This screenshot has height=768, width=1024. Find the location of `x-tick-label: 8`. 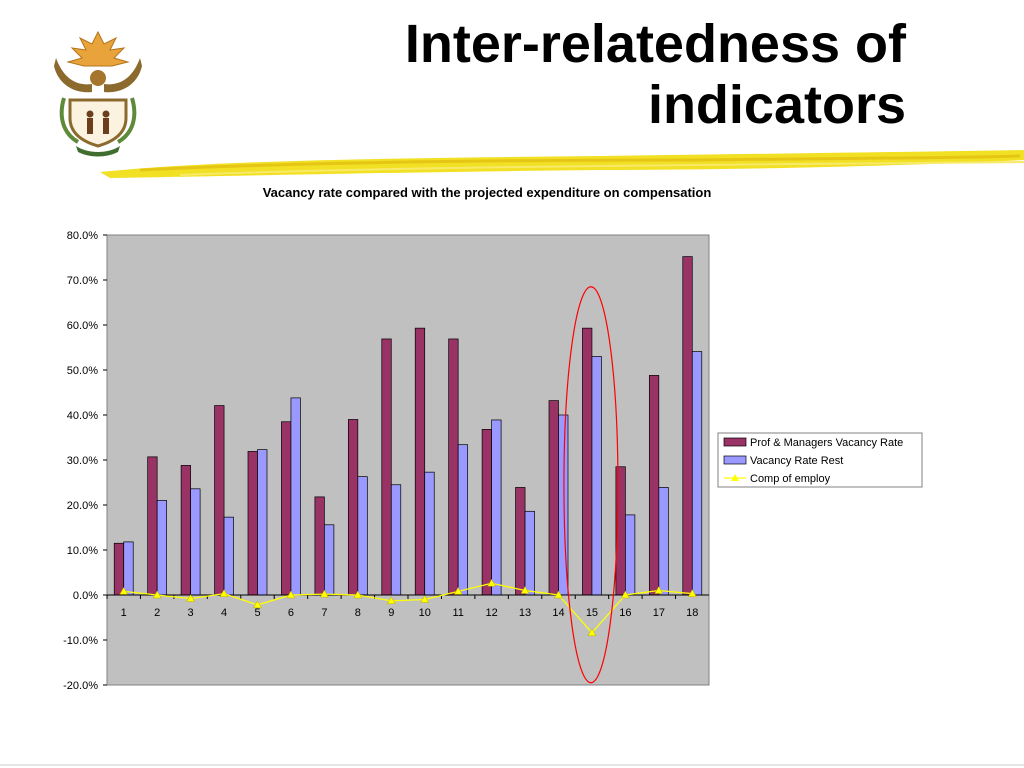

x-tick-label: 8 is located at coordinates (358, 613).